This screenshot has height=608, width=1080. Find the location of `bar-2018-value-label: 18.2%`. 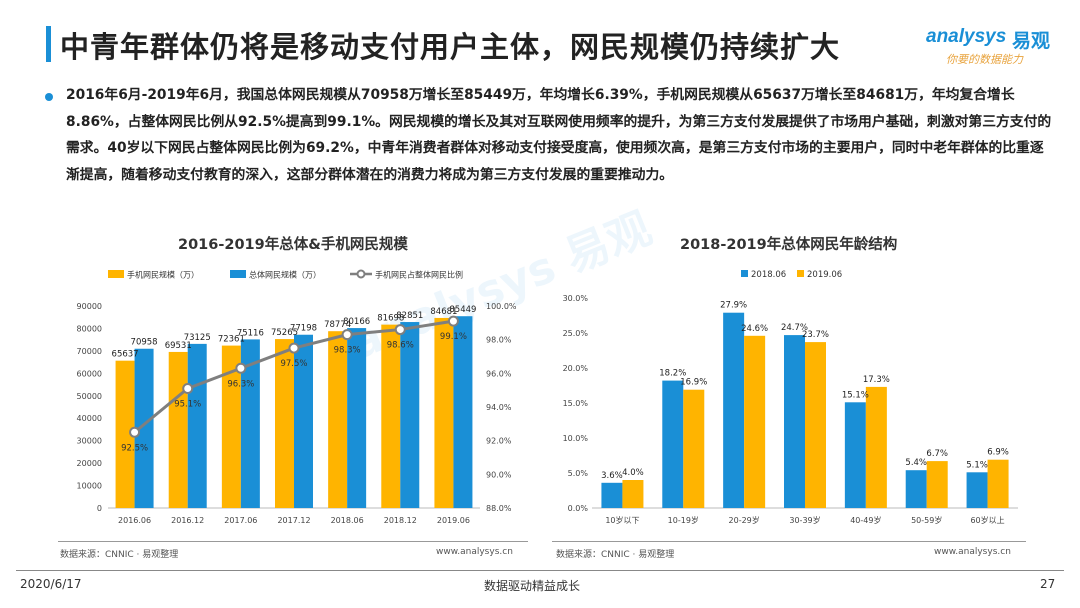

bar-2018-value-label: 18.2% is located at coordinates (672, 374).